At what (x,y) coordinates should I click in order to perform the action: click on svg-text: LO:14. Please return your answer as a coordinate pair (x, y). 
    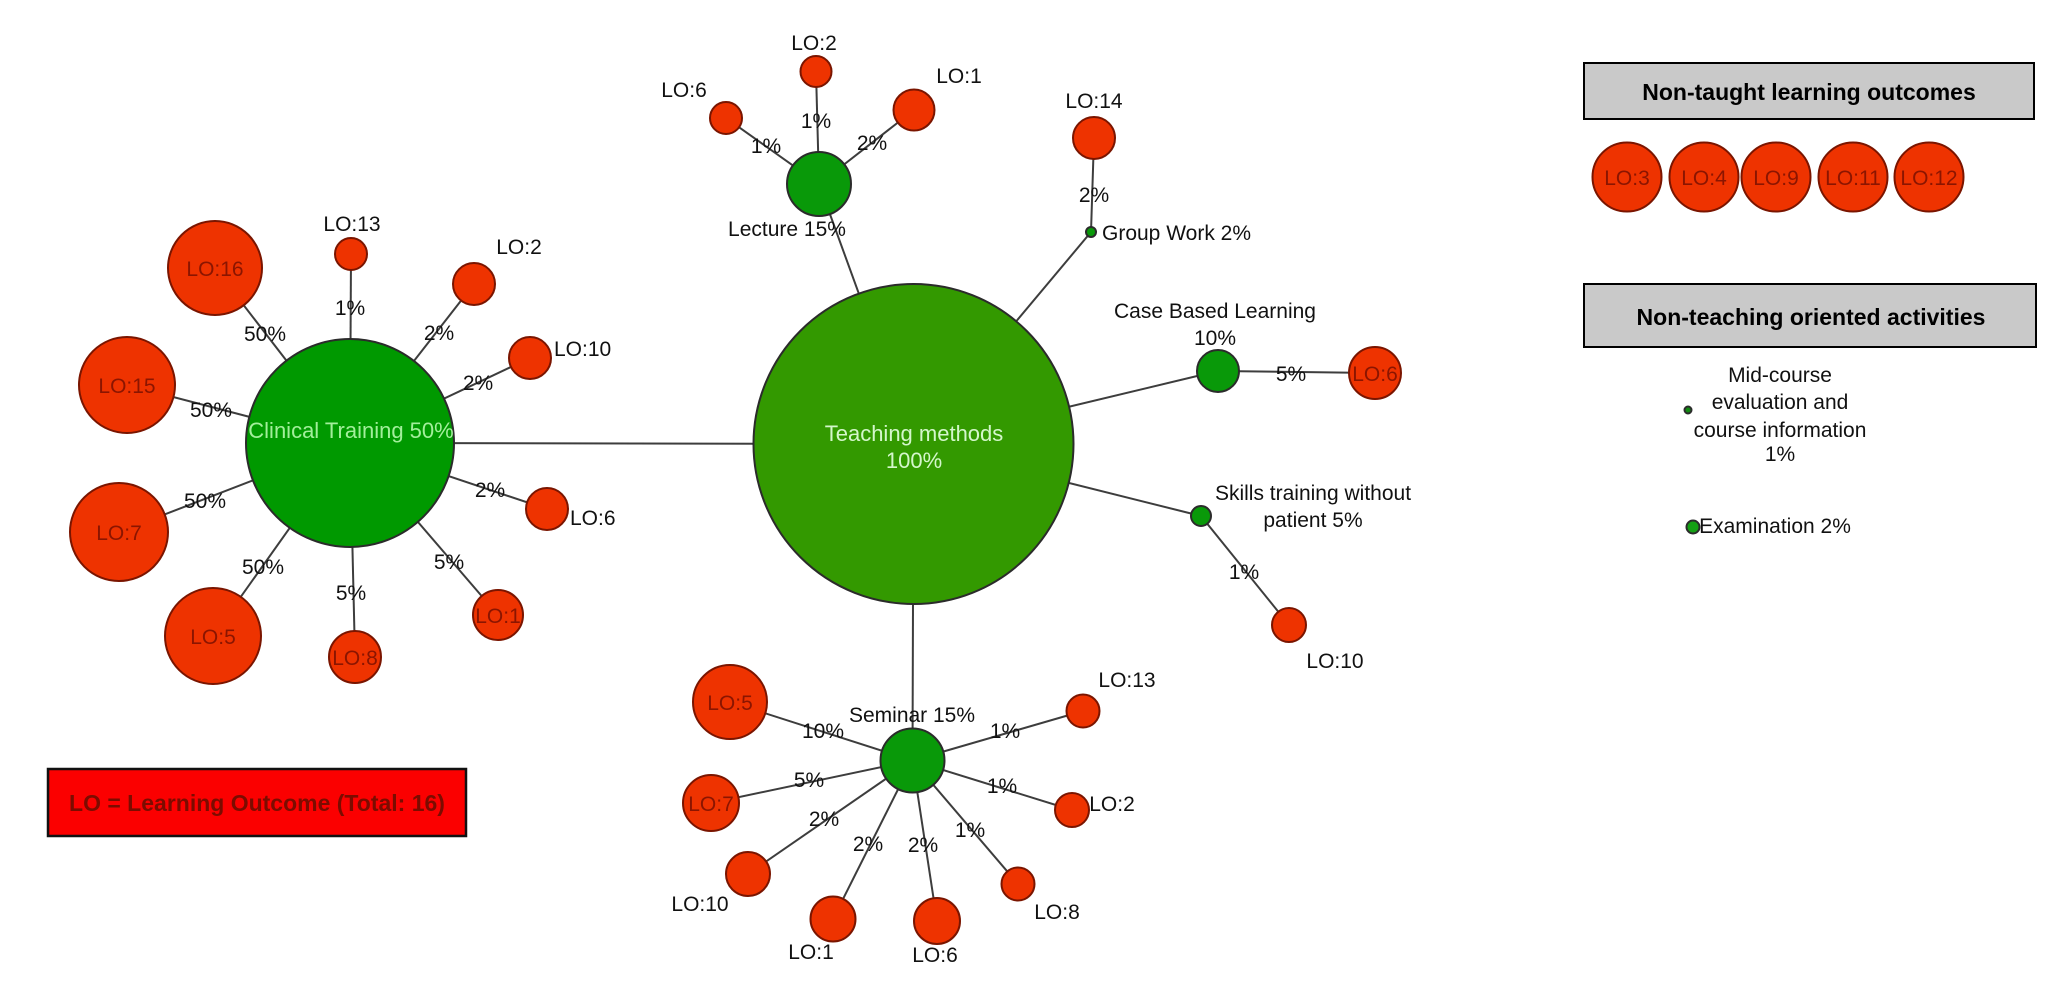
    Looking at the image, I should click on (1094, 101).